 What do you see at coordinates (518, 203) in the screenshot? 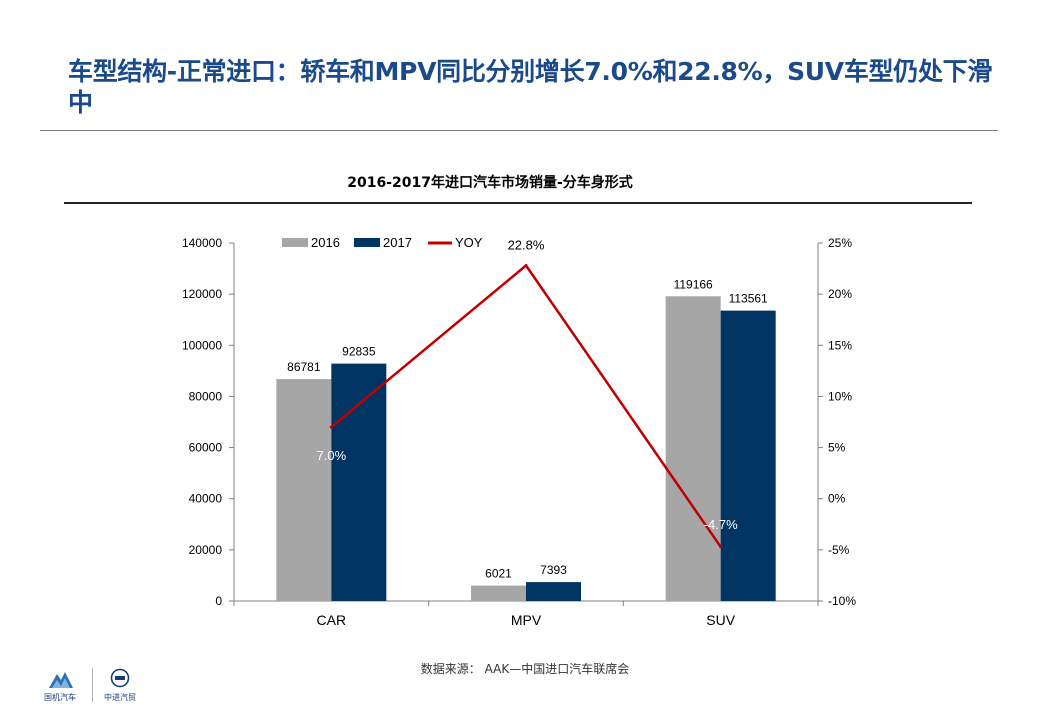
I see `chart-title-divider` at bounding box center [518, 203].